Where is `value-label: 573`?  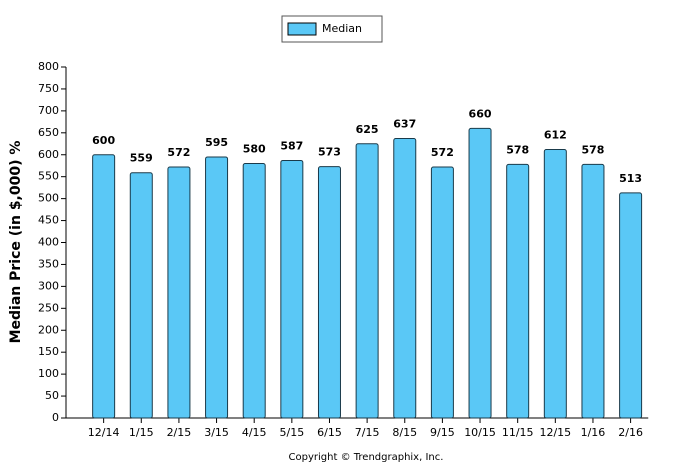 value-label: 573 is located at coordinates (329, 152).